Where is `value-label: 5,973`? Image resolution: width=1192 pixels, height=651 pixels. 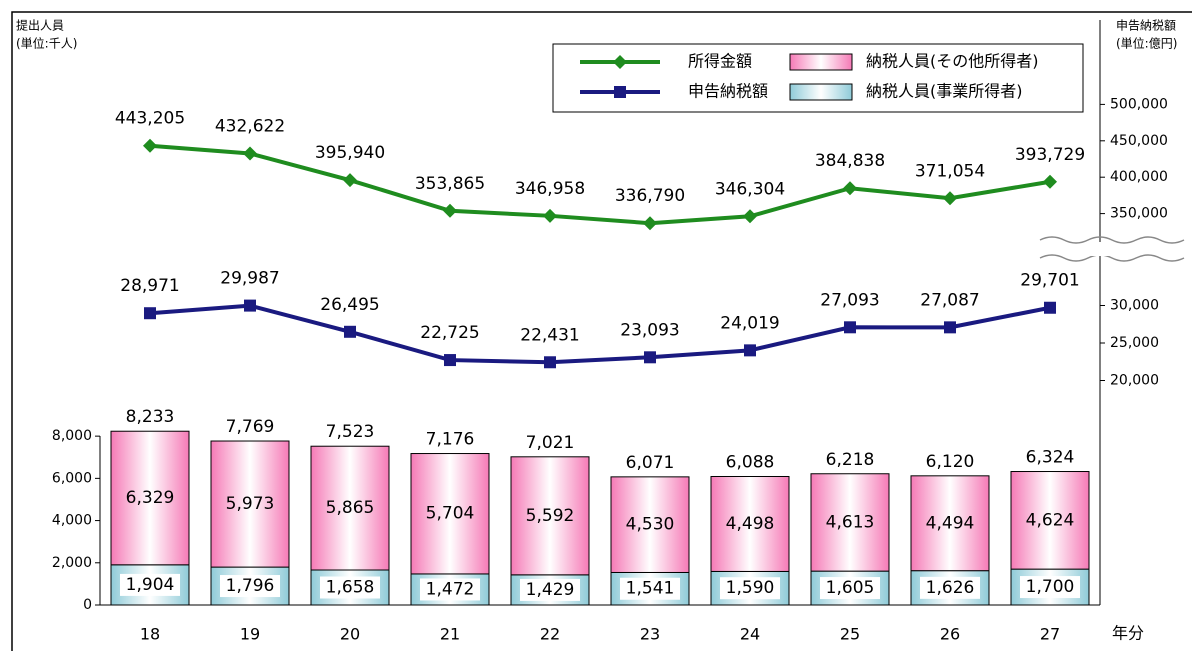 value-label: 5,973 is located at coordinates (250, 504).